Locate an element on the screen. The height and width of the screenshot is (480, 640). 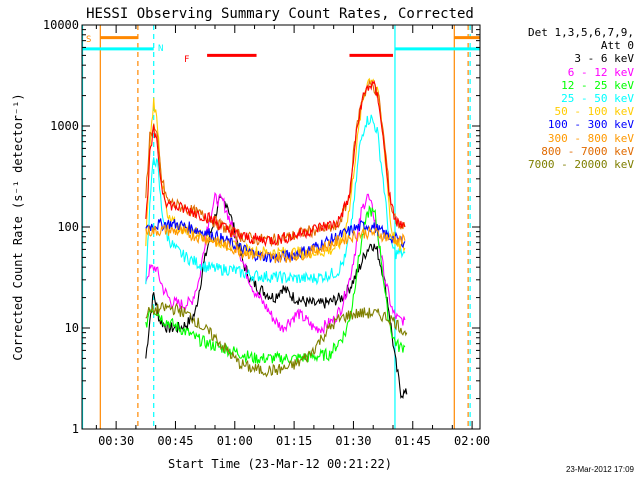
legend-entry: 7000 - 20000 keV is located at coordinates (581, 165).